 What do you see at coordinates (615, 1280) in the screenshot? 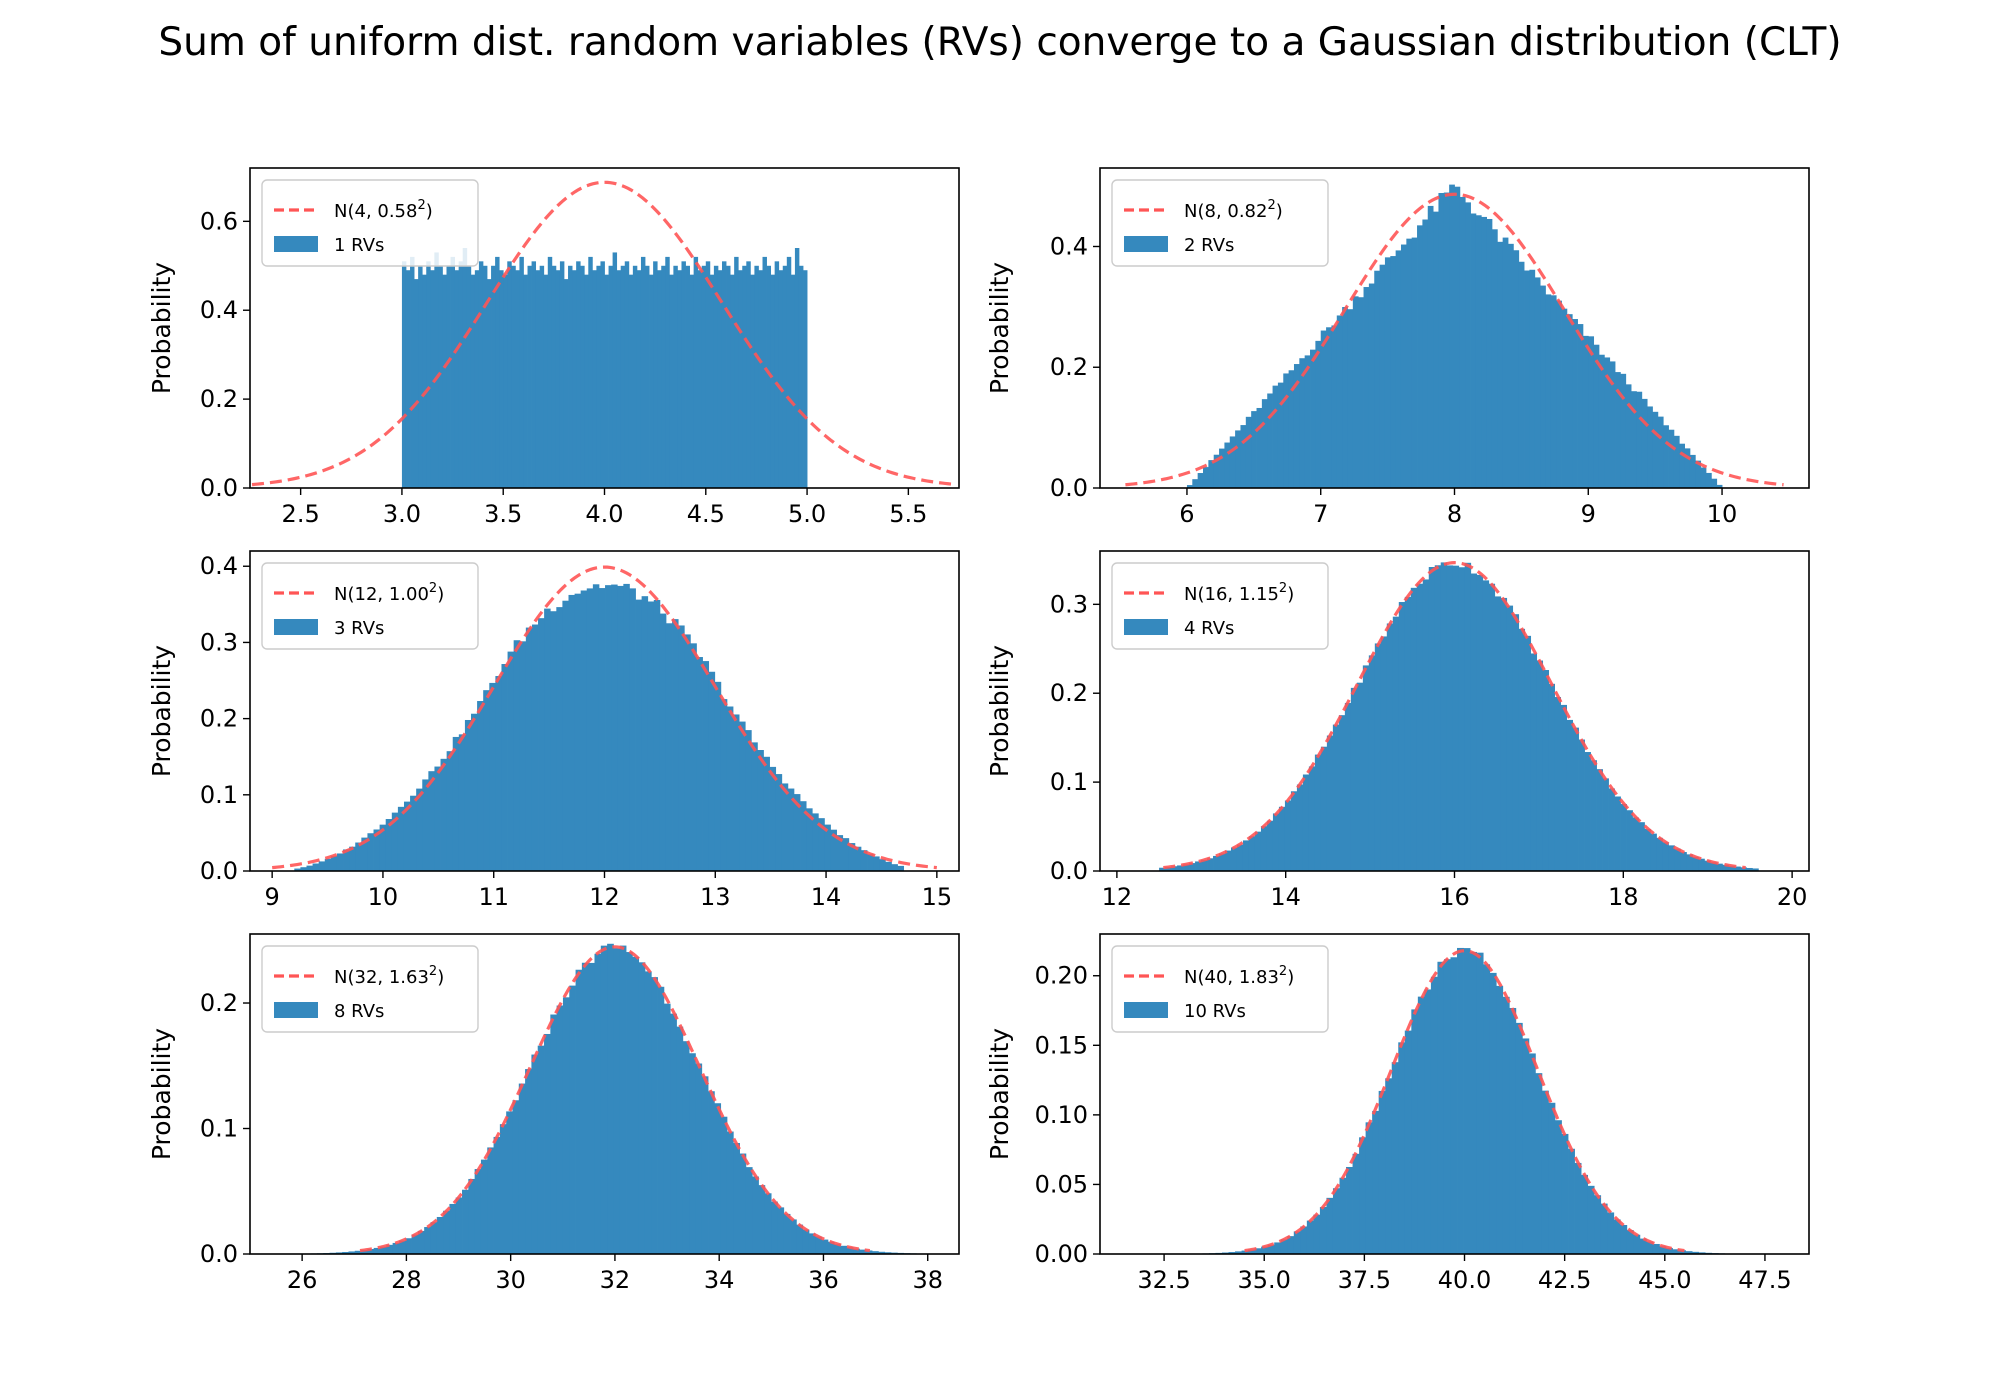
I see `x-tick-label: 32` at bounding box center [615, 1280].